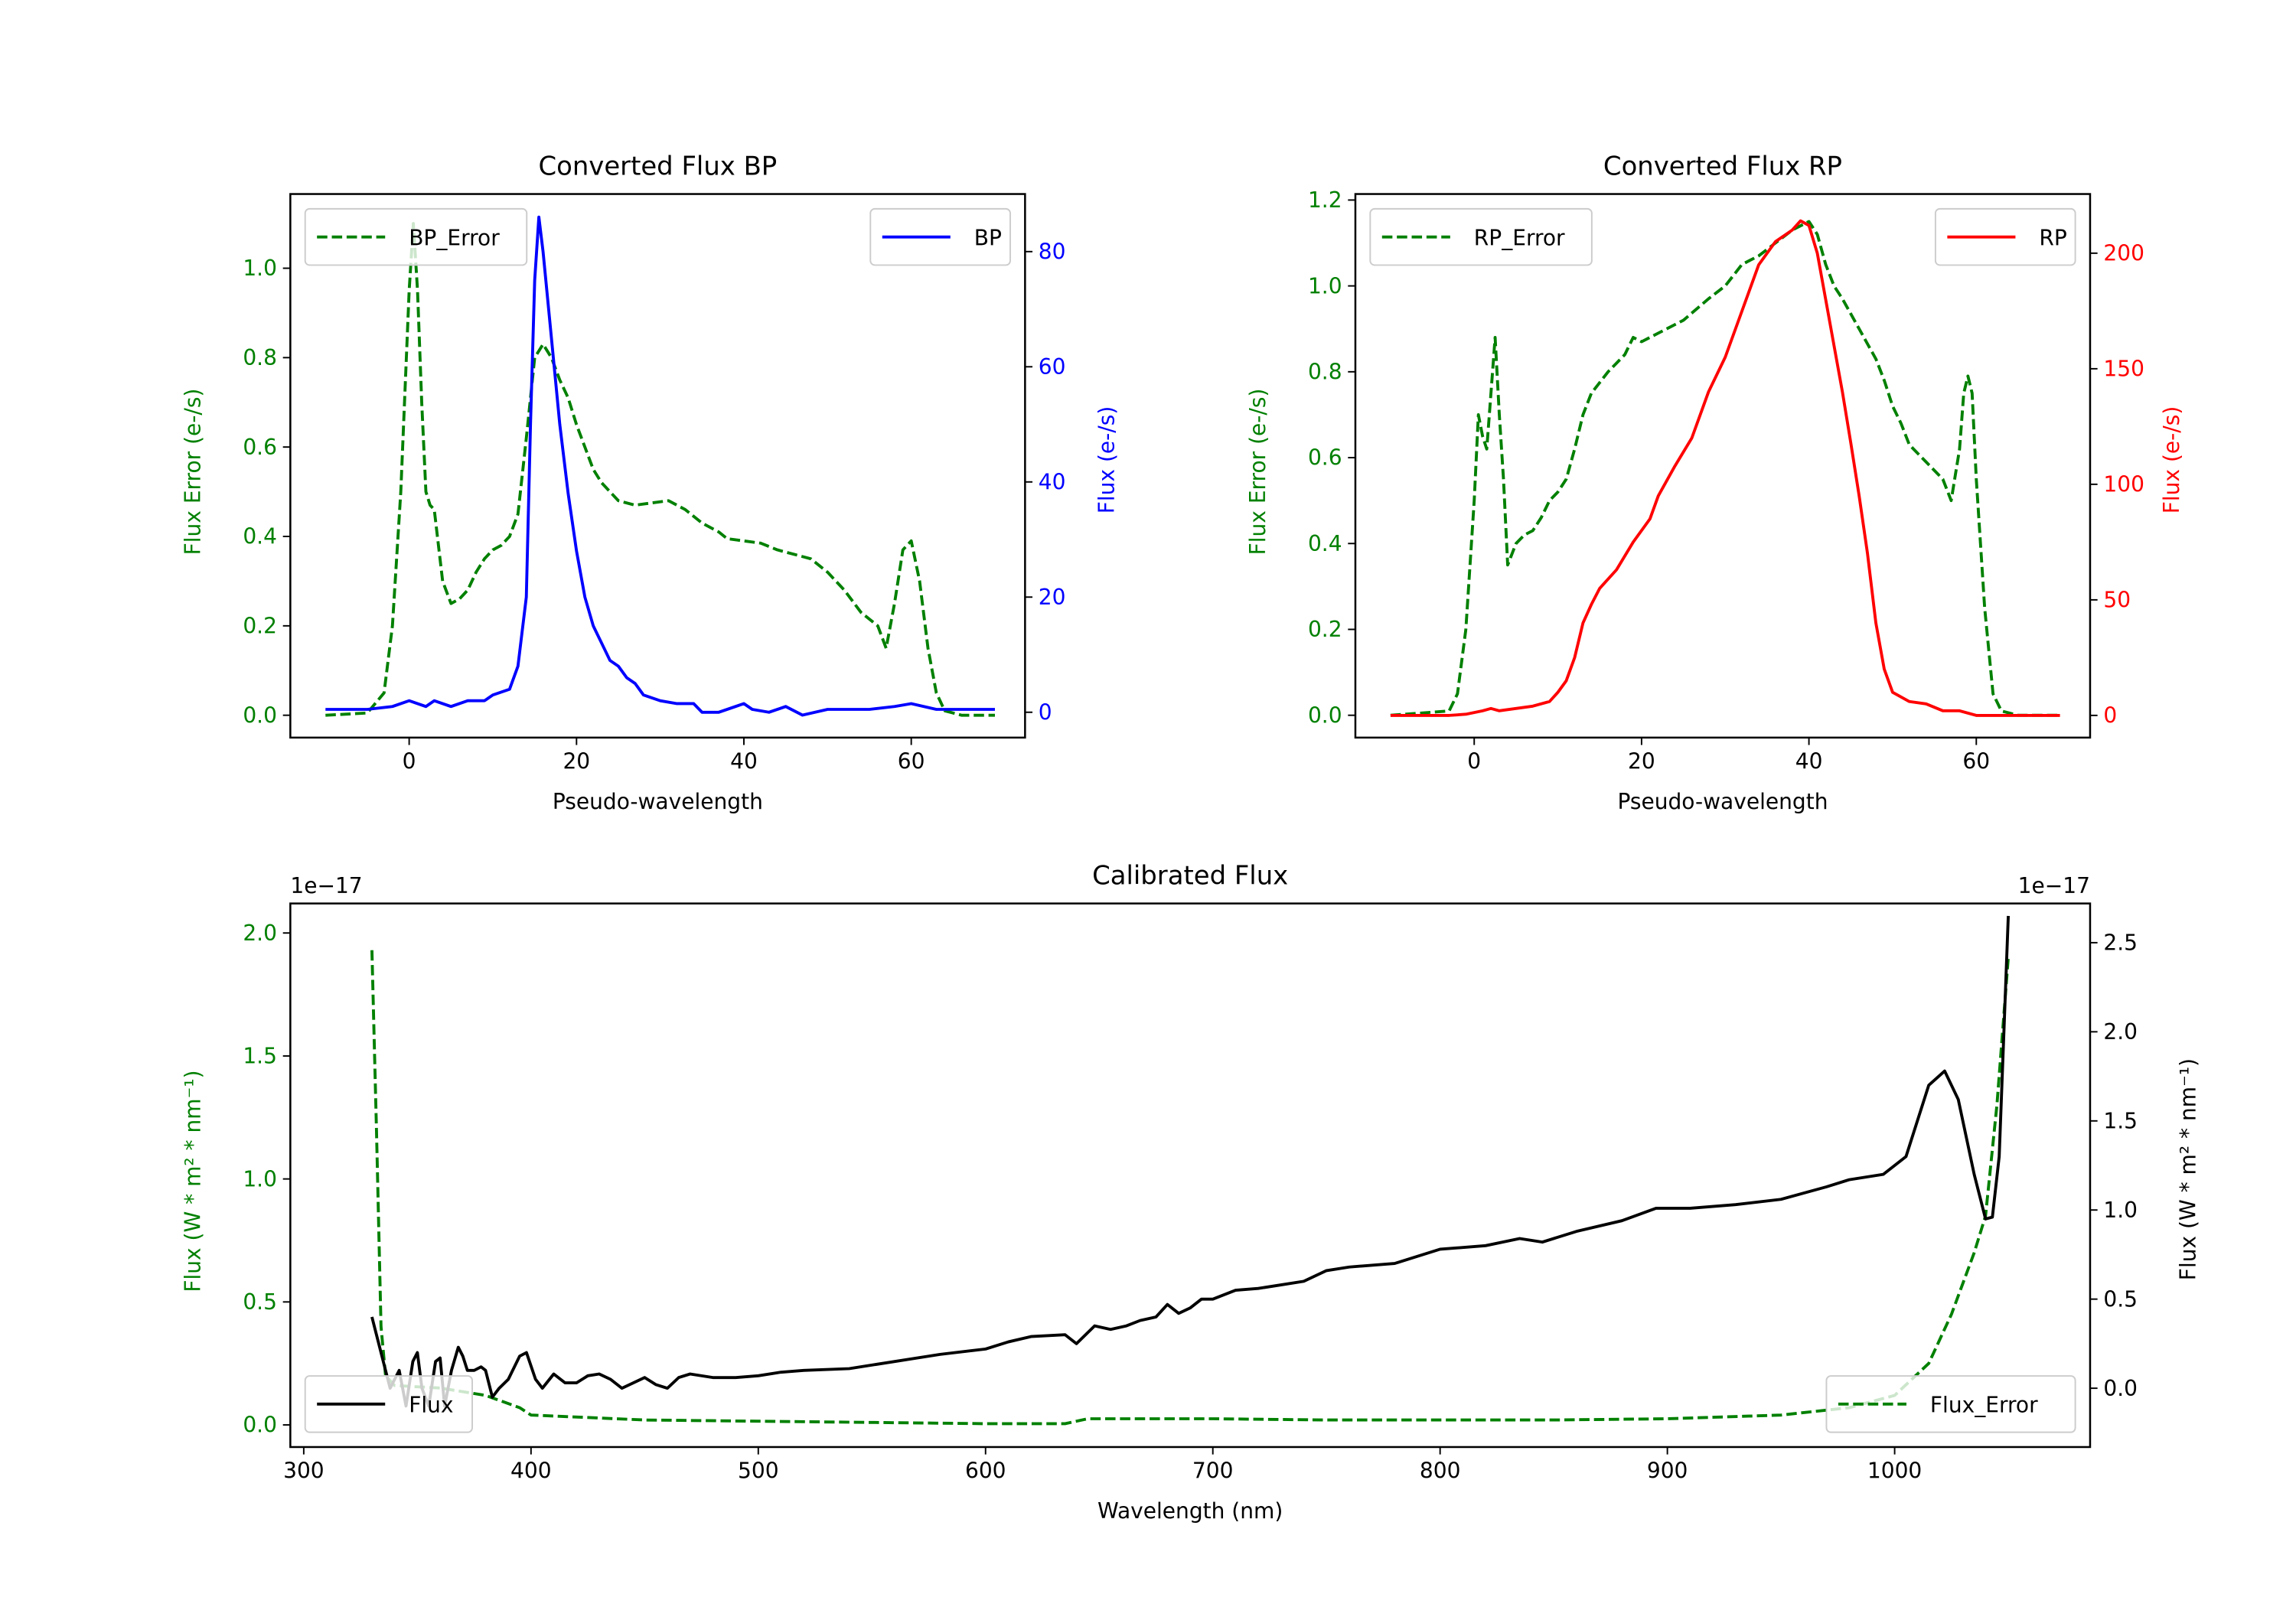  I want to click on legend-label: RP_Error, so click(1519, 237).